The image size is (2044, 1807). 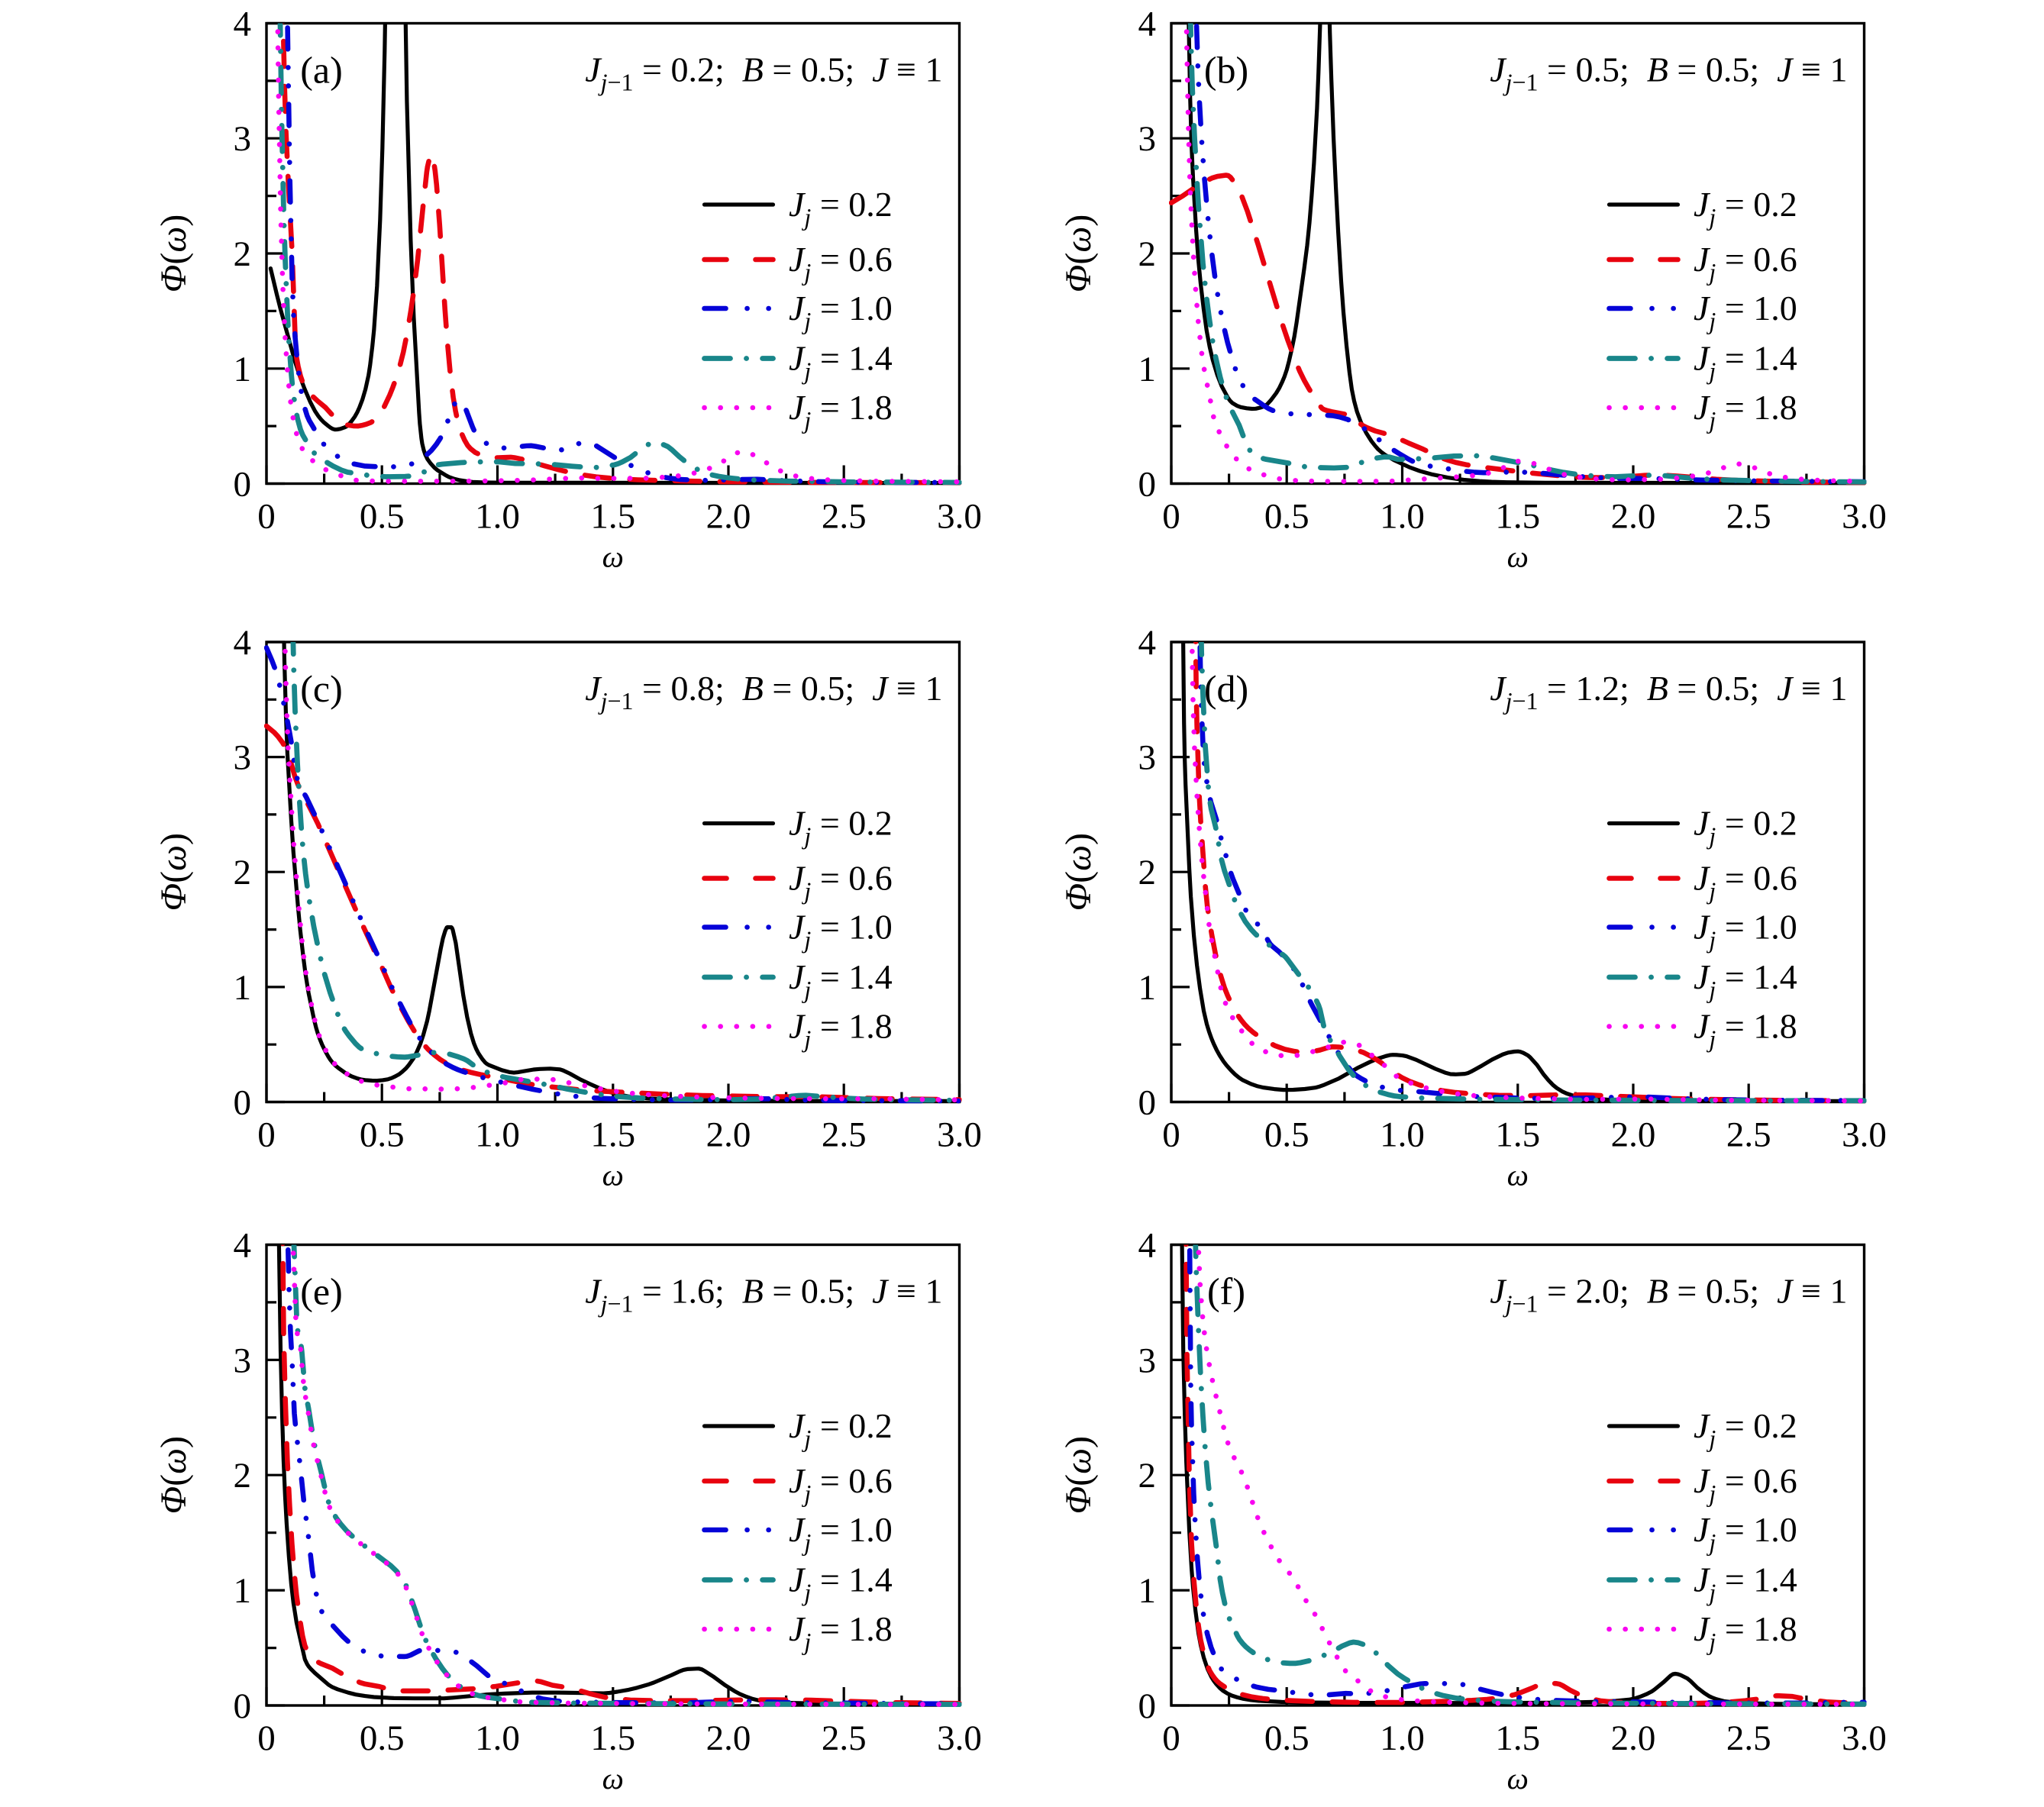 What do you see at coordinates (764, 692) in the screenshot?
I see `svg-text: Jj−1 = 0.8; B = 0.5; J ≡ 1` at bounding box center [764, 692].